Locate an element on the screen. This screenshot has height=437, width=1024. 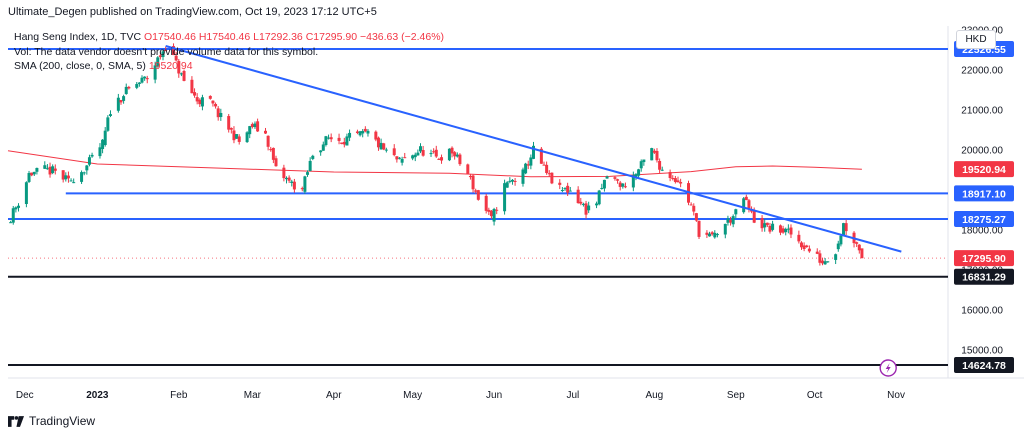
legend-symbol: Hang Seng Index, 1D, TVC is located at coordinates (78, 37).